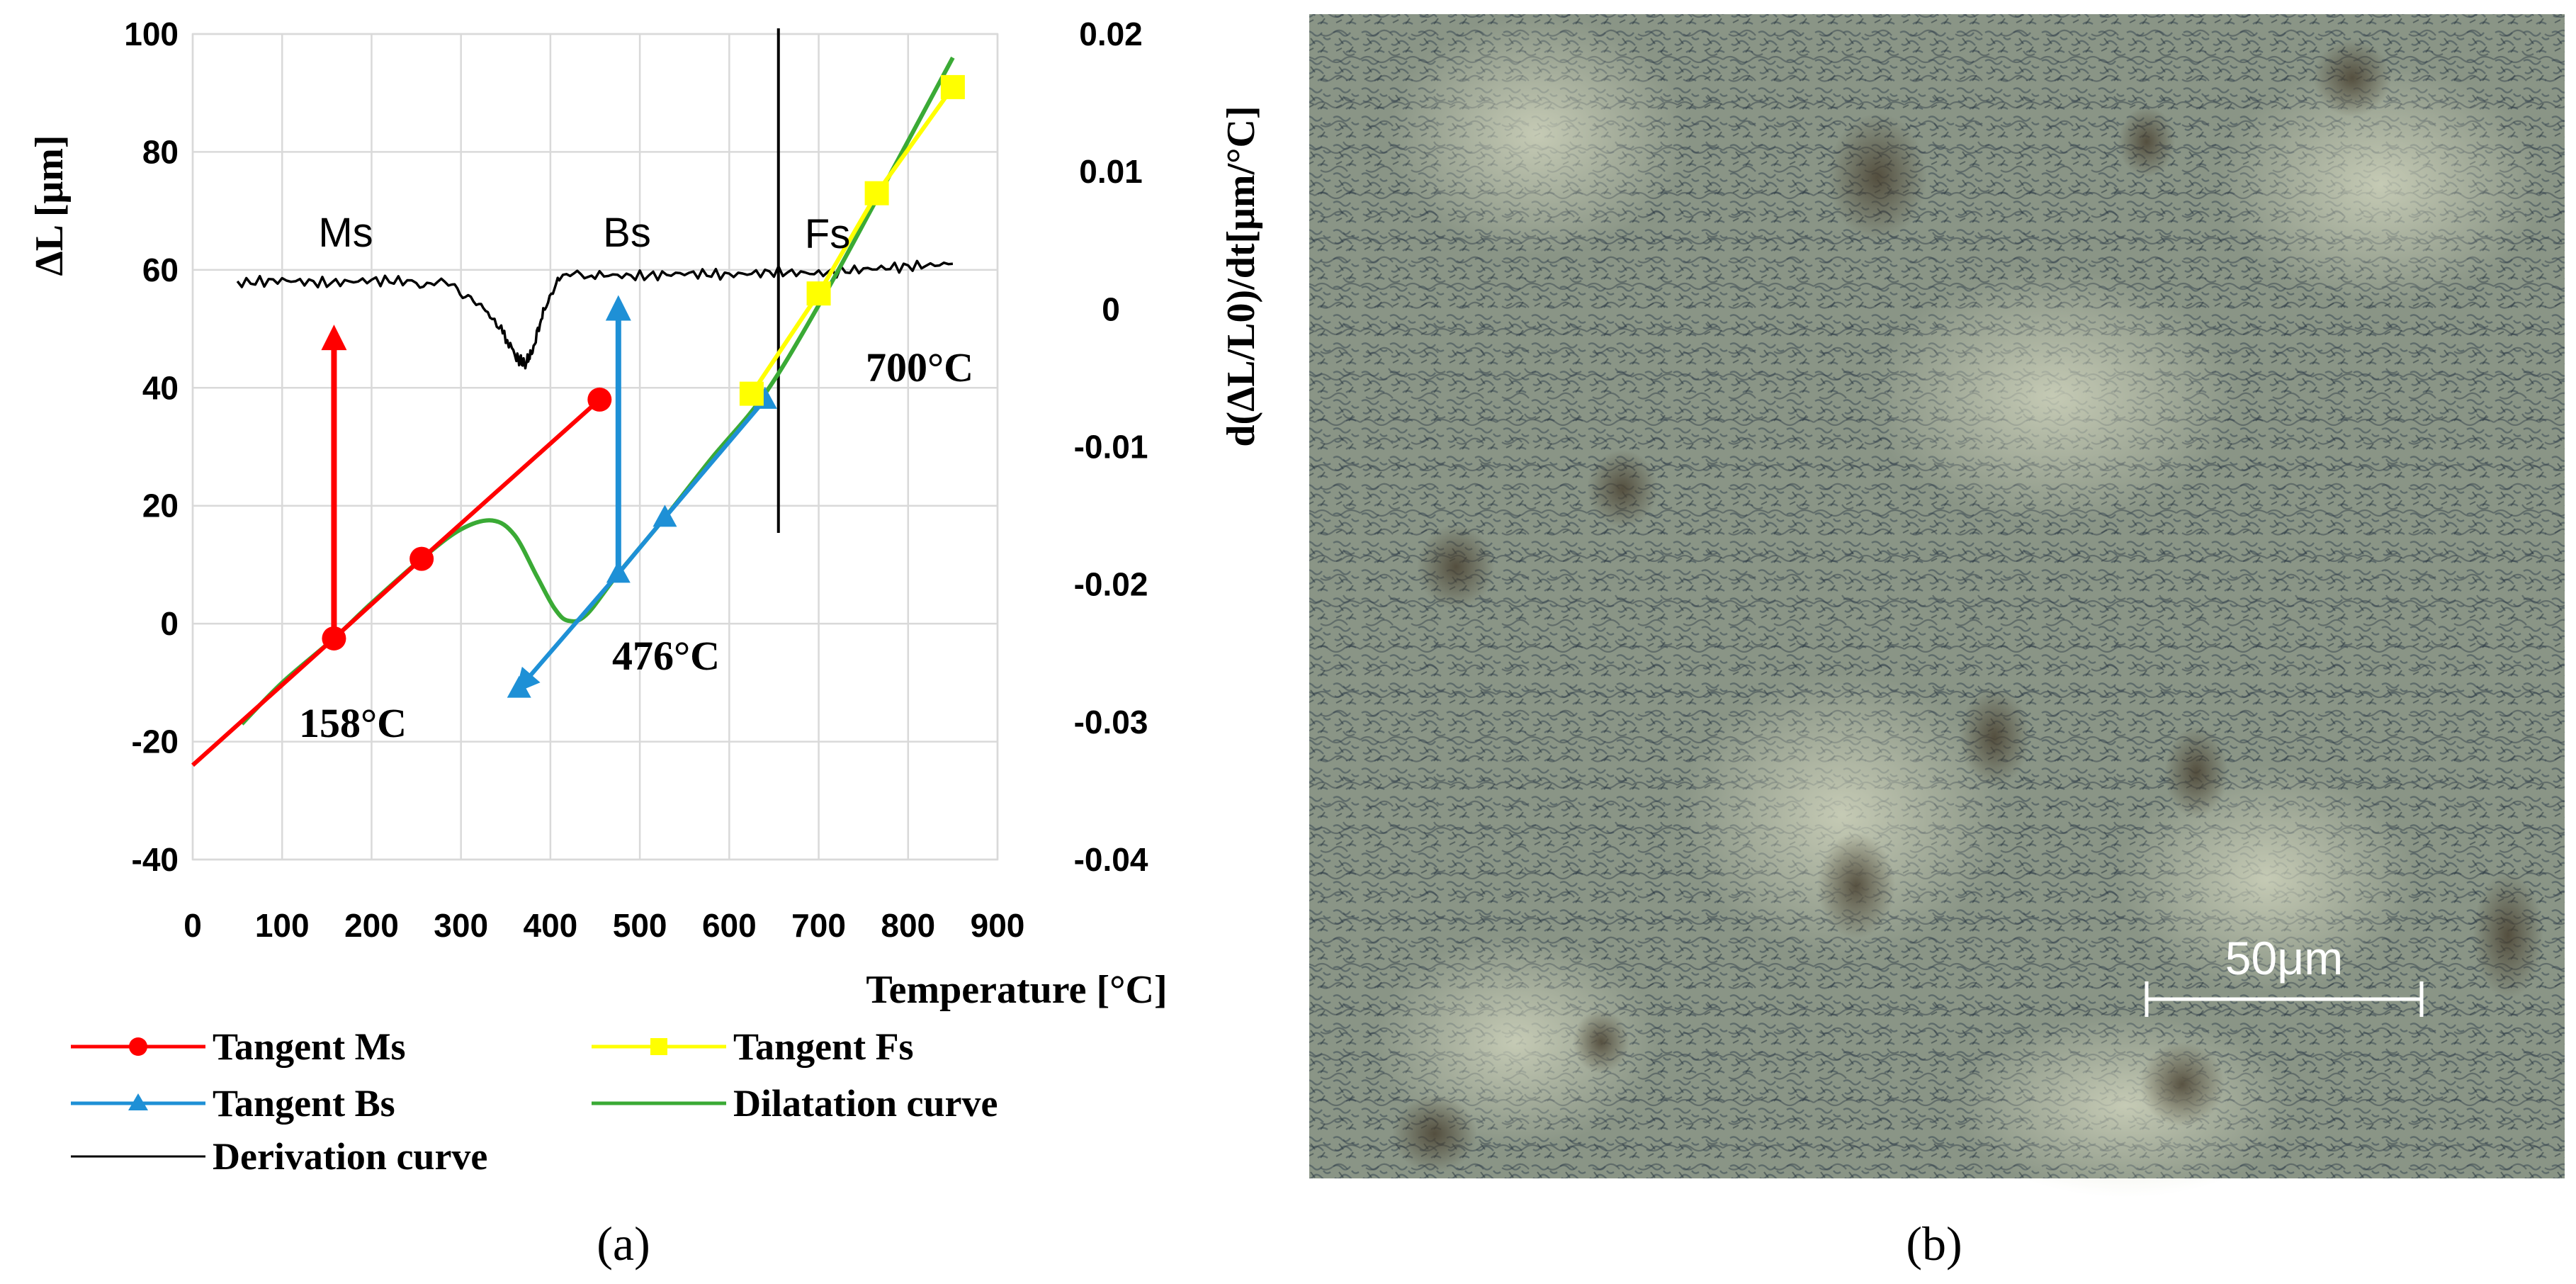 This screenshot has height=1284, width=2576. I want to click on markers-layer, so click(643, 386).